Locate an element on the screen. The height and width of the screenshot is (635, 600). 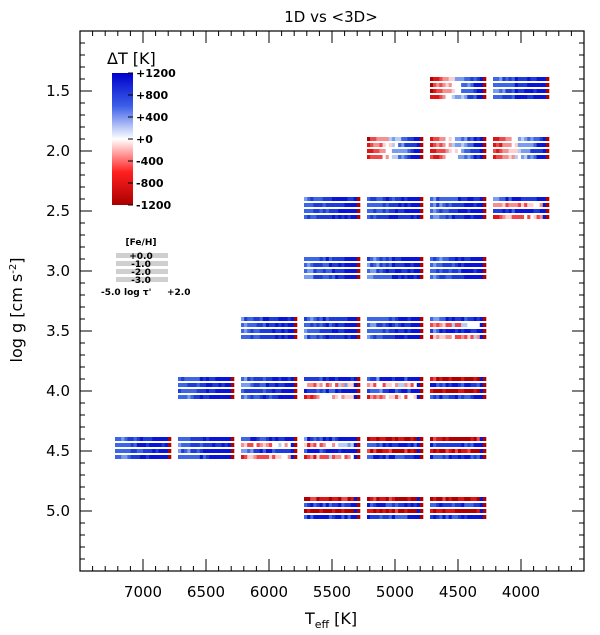
y-tick-label: 5.0 is located at coordinates (58, 511).